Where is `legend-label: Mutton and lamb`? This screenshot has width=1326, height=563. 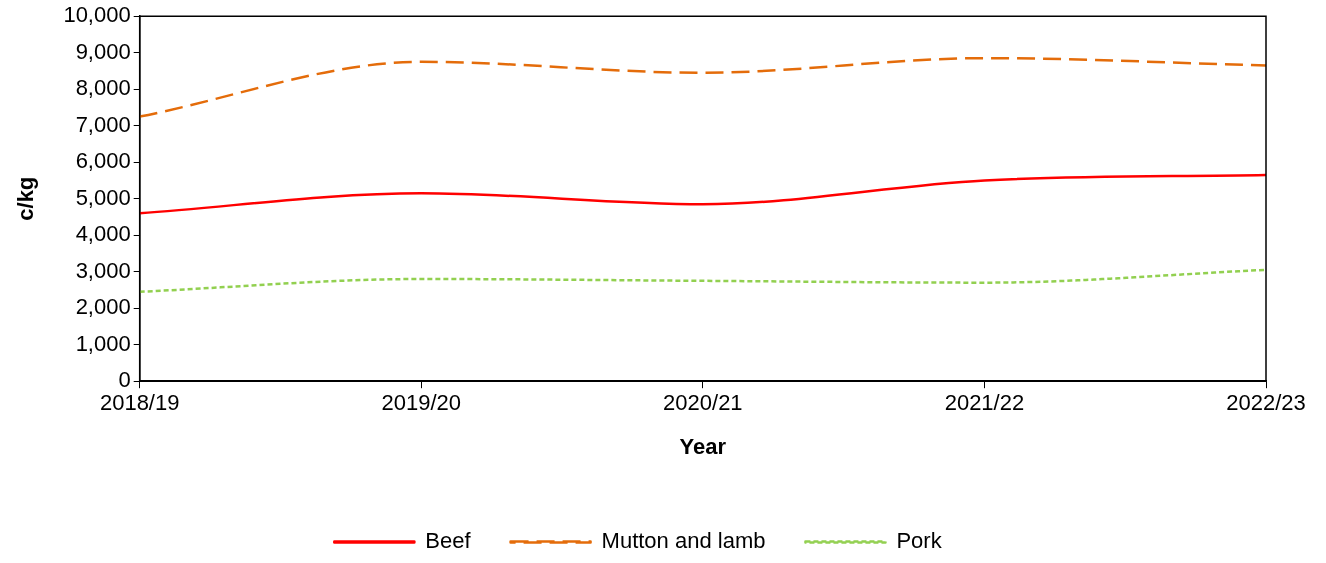
legend-label: Mutton and lamb is located at coordinates (683, 541).